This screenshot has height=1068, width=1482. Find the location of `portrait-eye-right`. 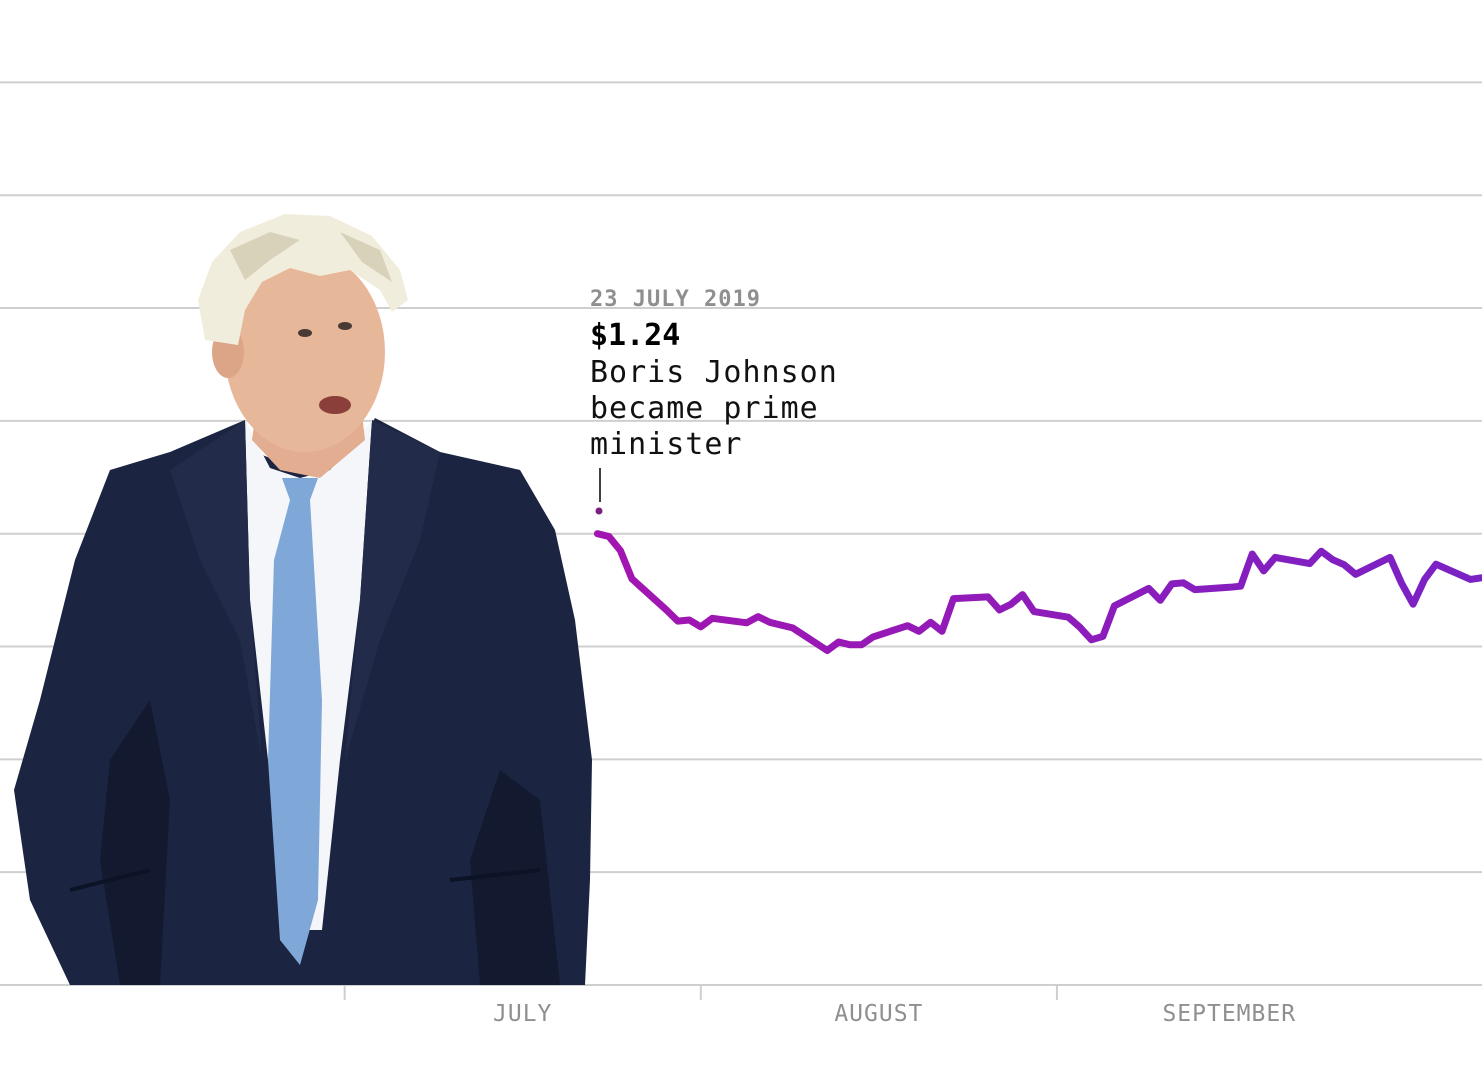

portrait-eye-right is located at coordinates (345, 326).